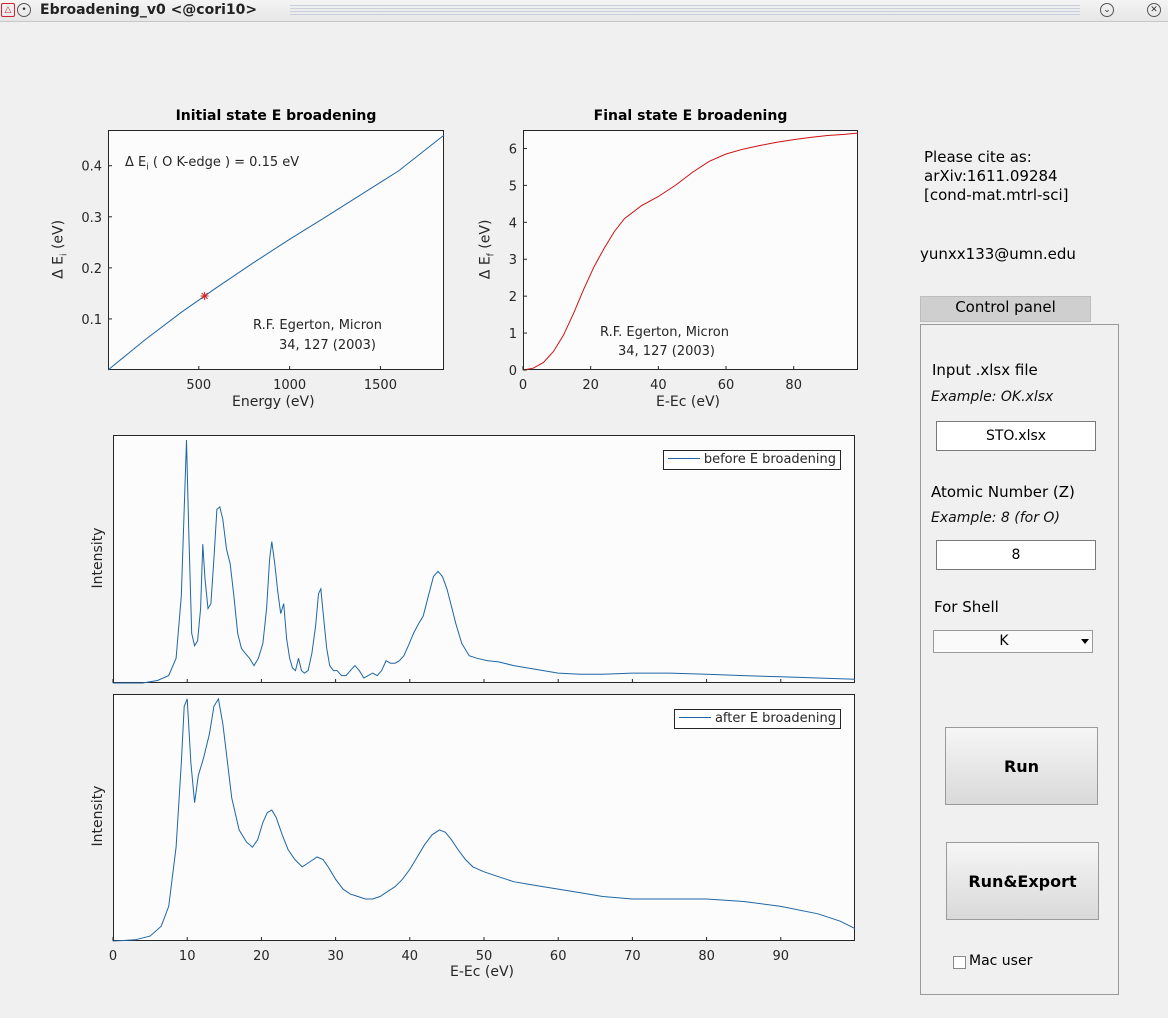  Describe the element at coordinates (91, 218) in the screenshot. I see `y-tick-label: 0.3` at that location.